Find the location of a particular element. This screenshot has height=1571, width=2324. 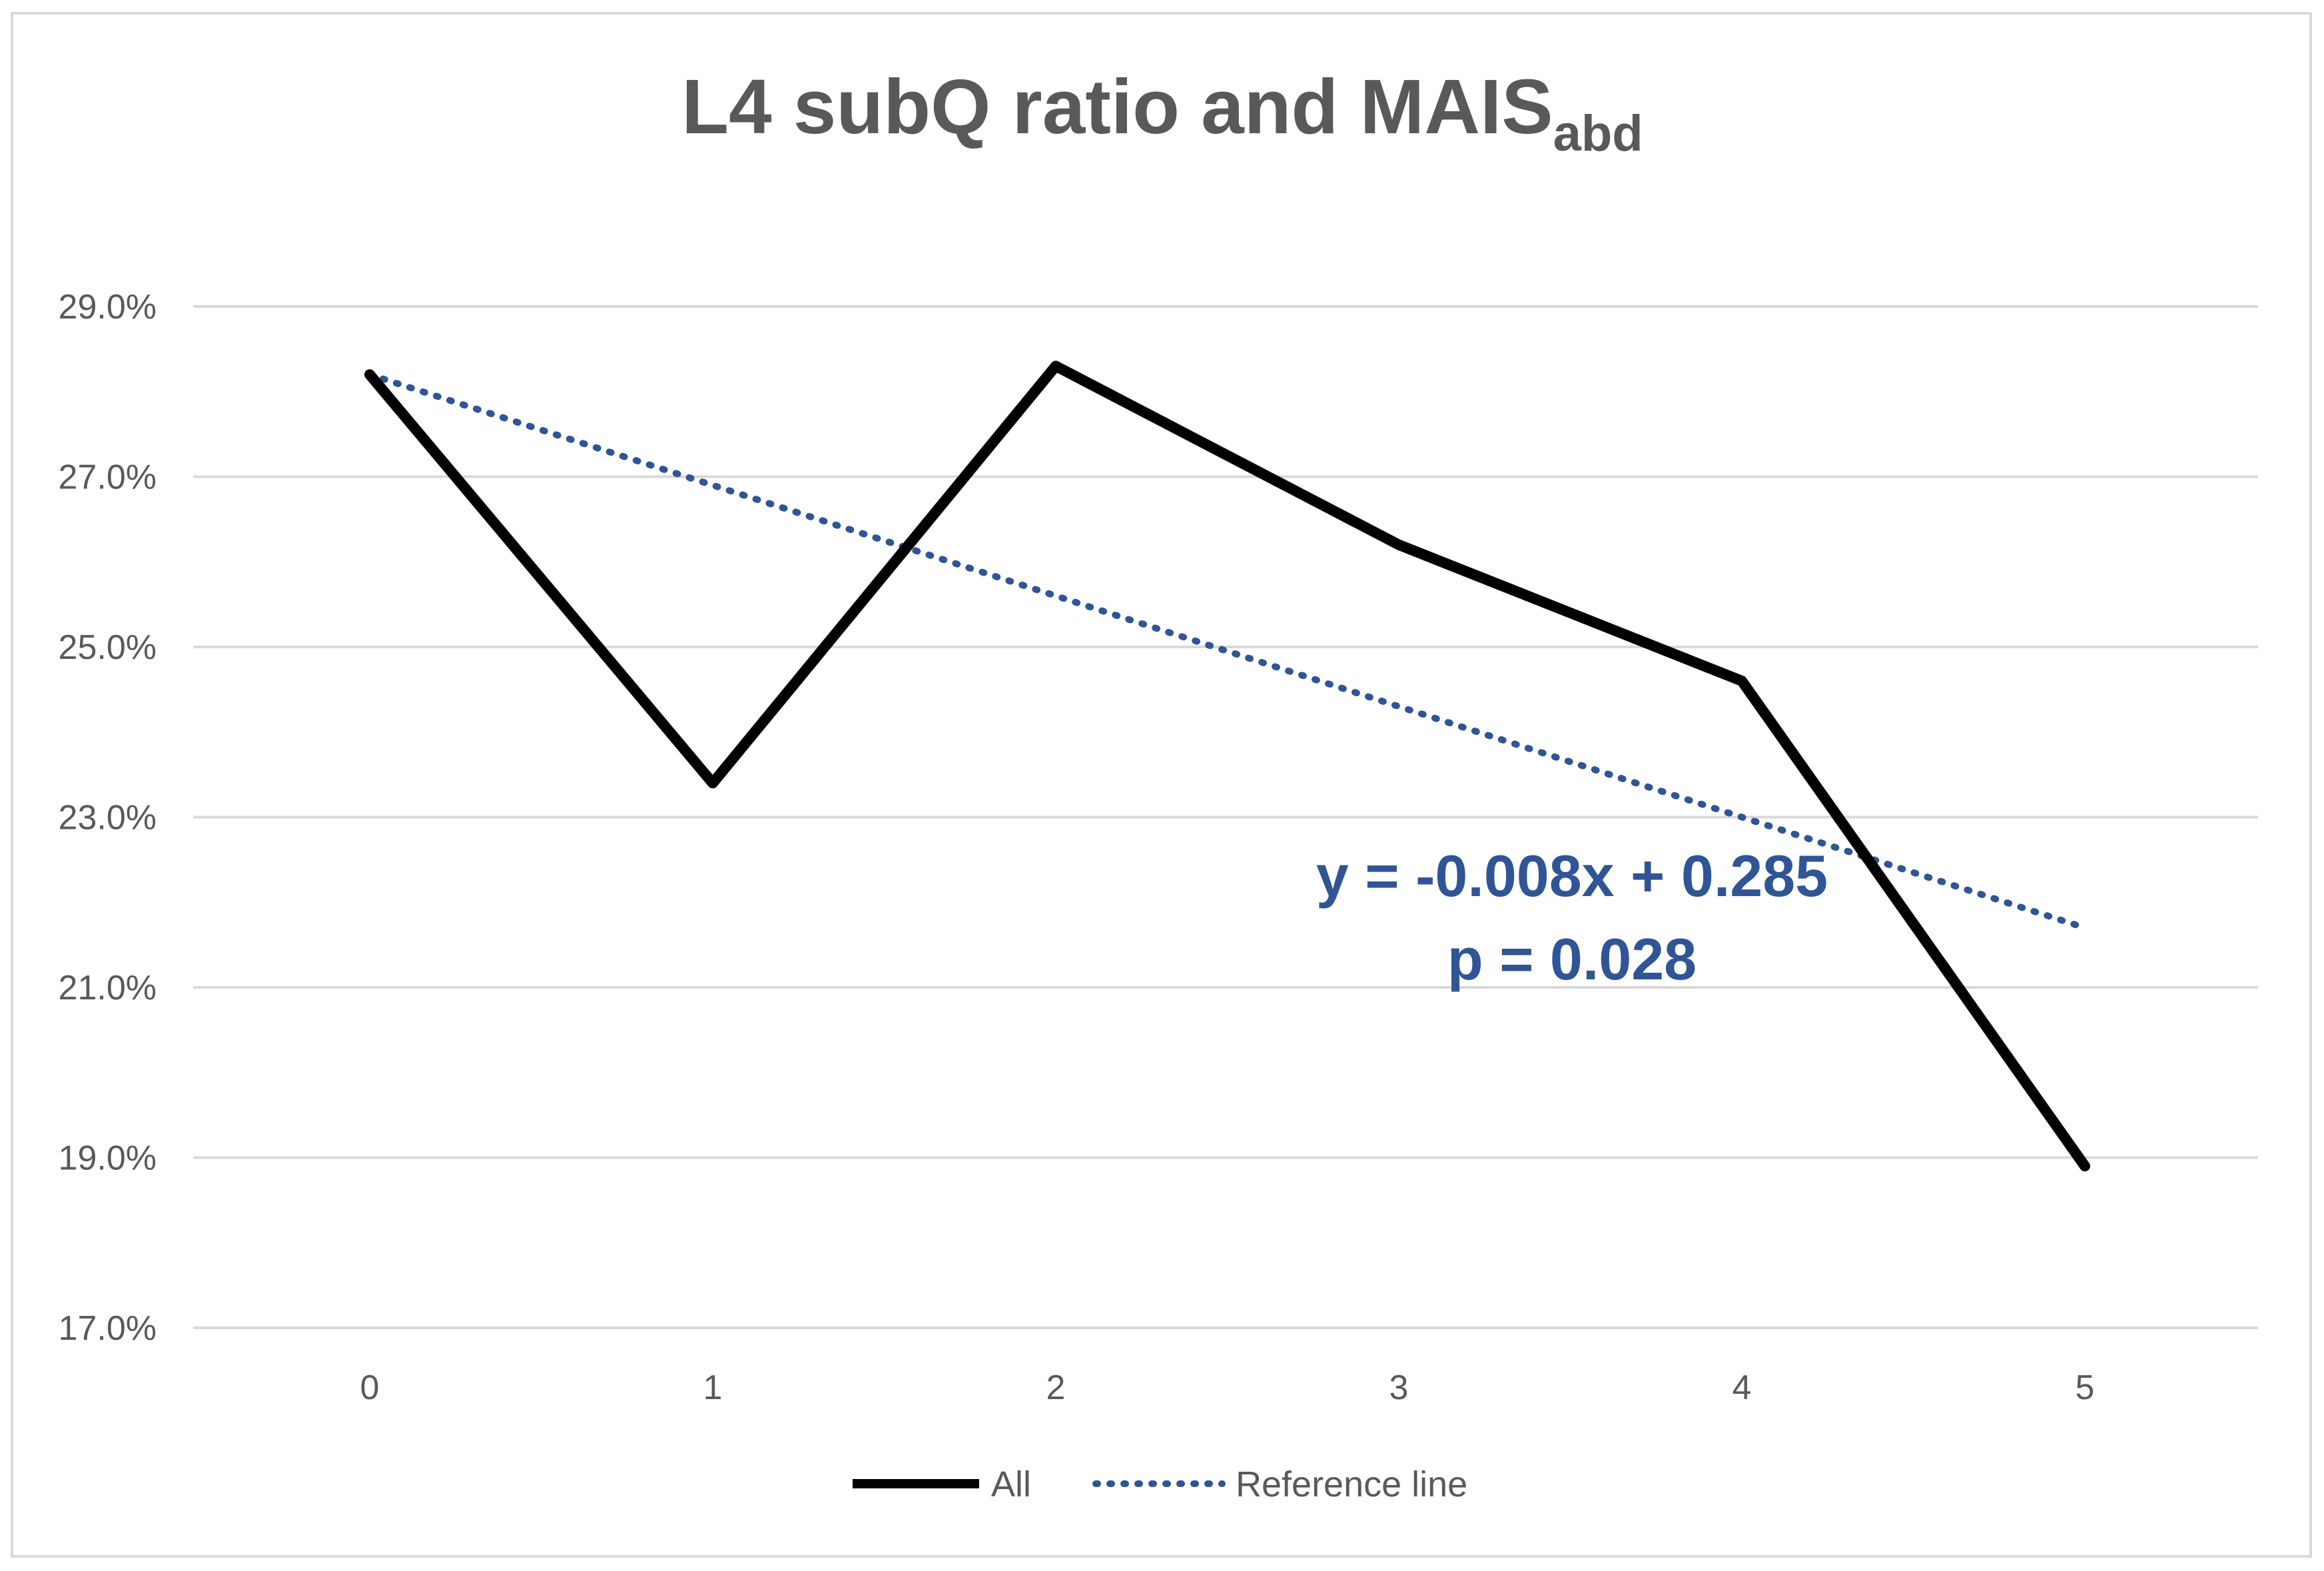

legend-label-reference-line: Reference line is located at coordinates (1351, 1484).